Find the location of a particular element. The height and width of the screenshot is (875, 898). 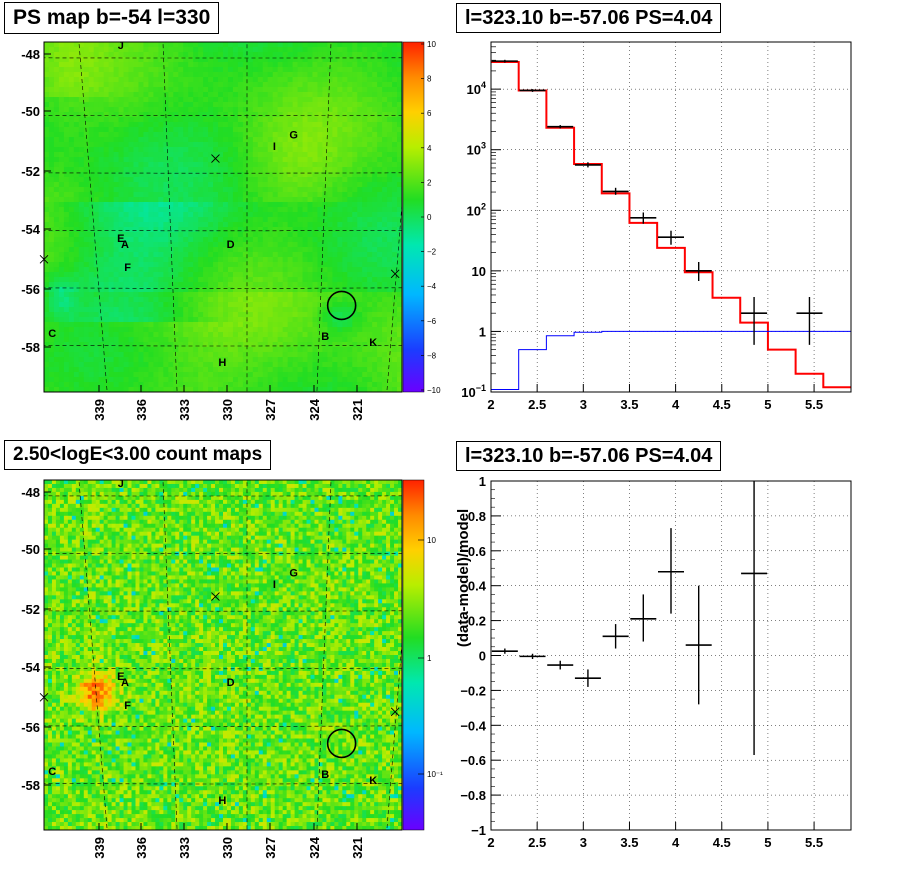

ps-map-colorbar is located at coordinates (413, 217).